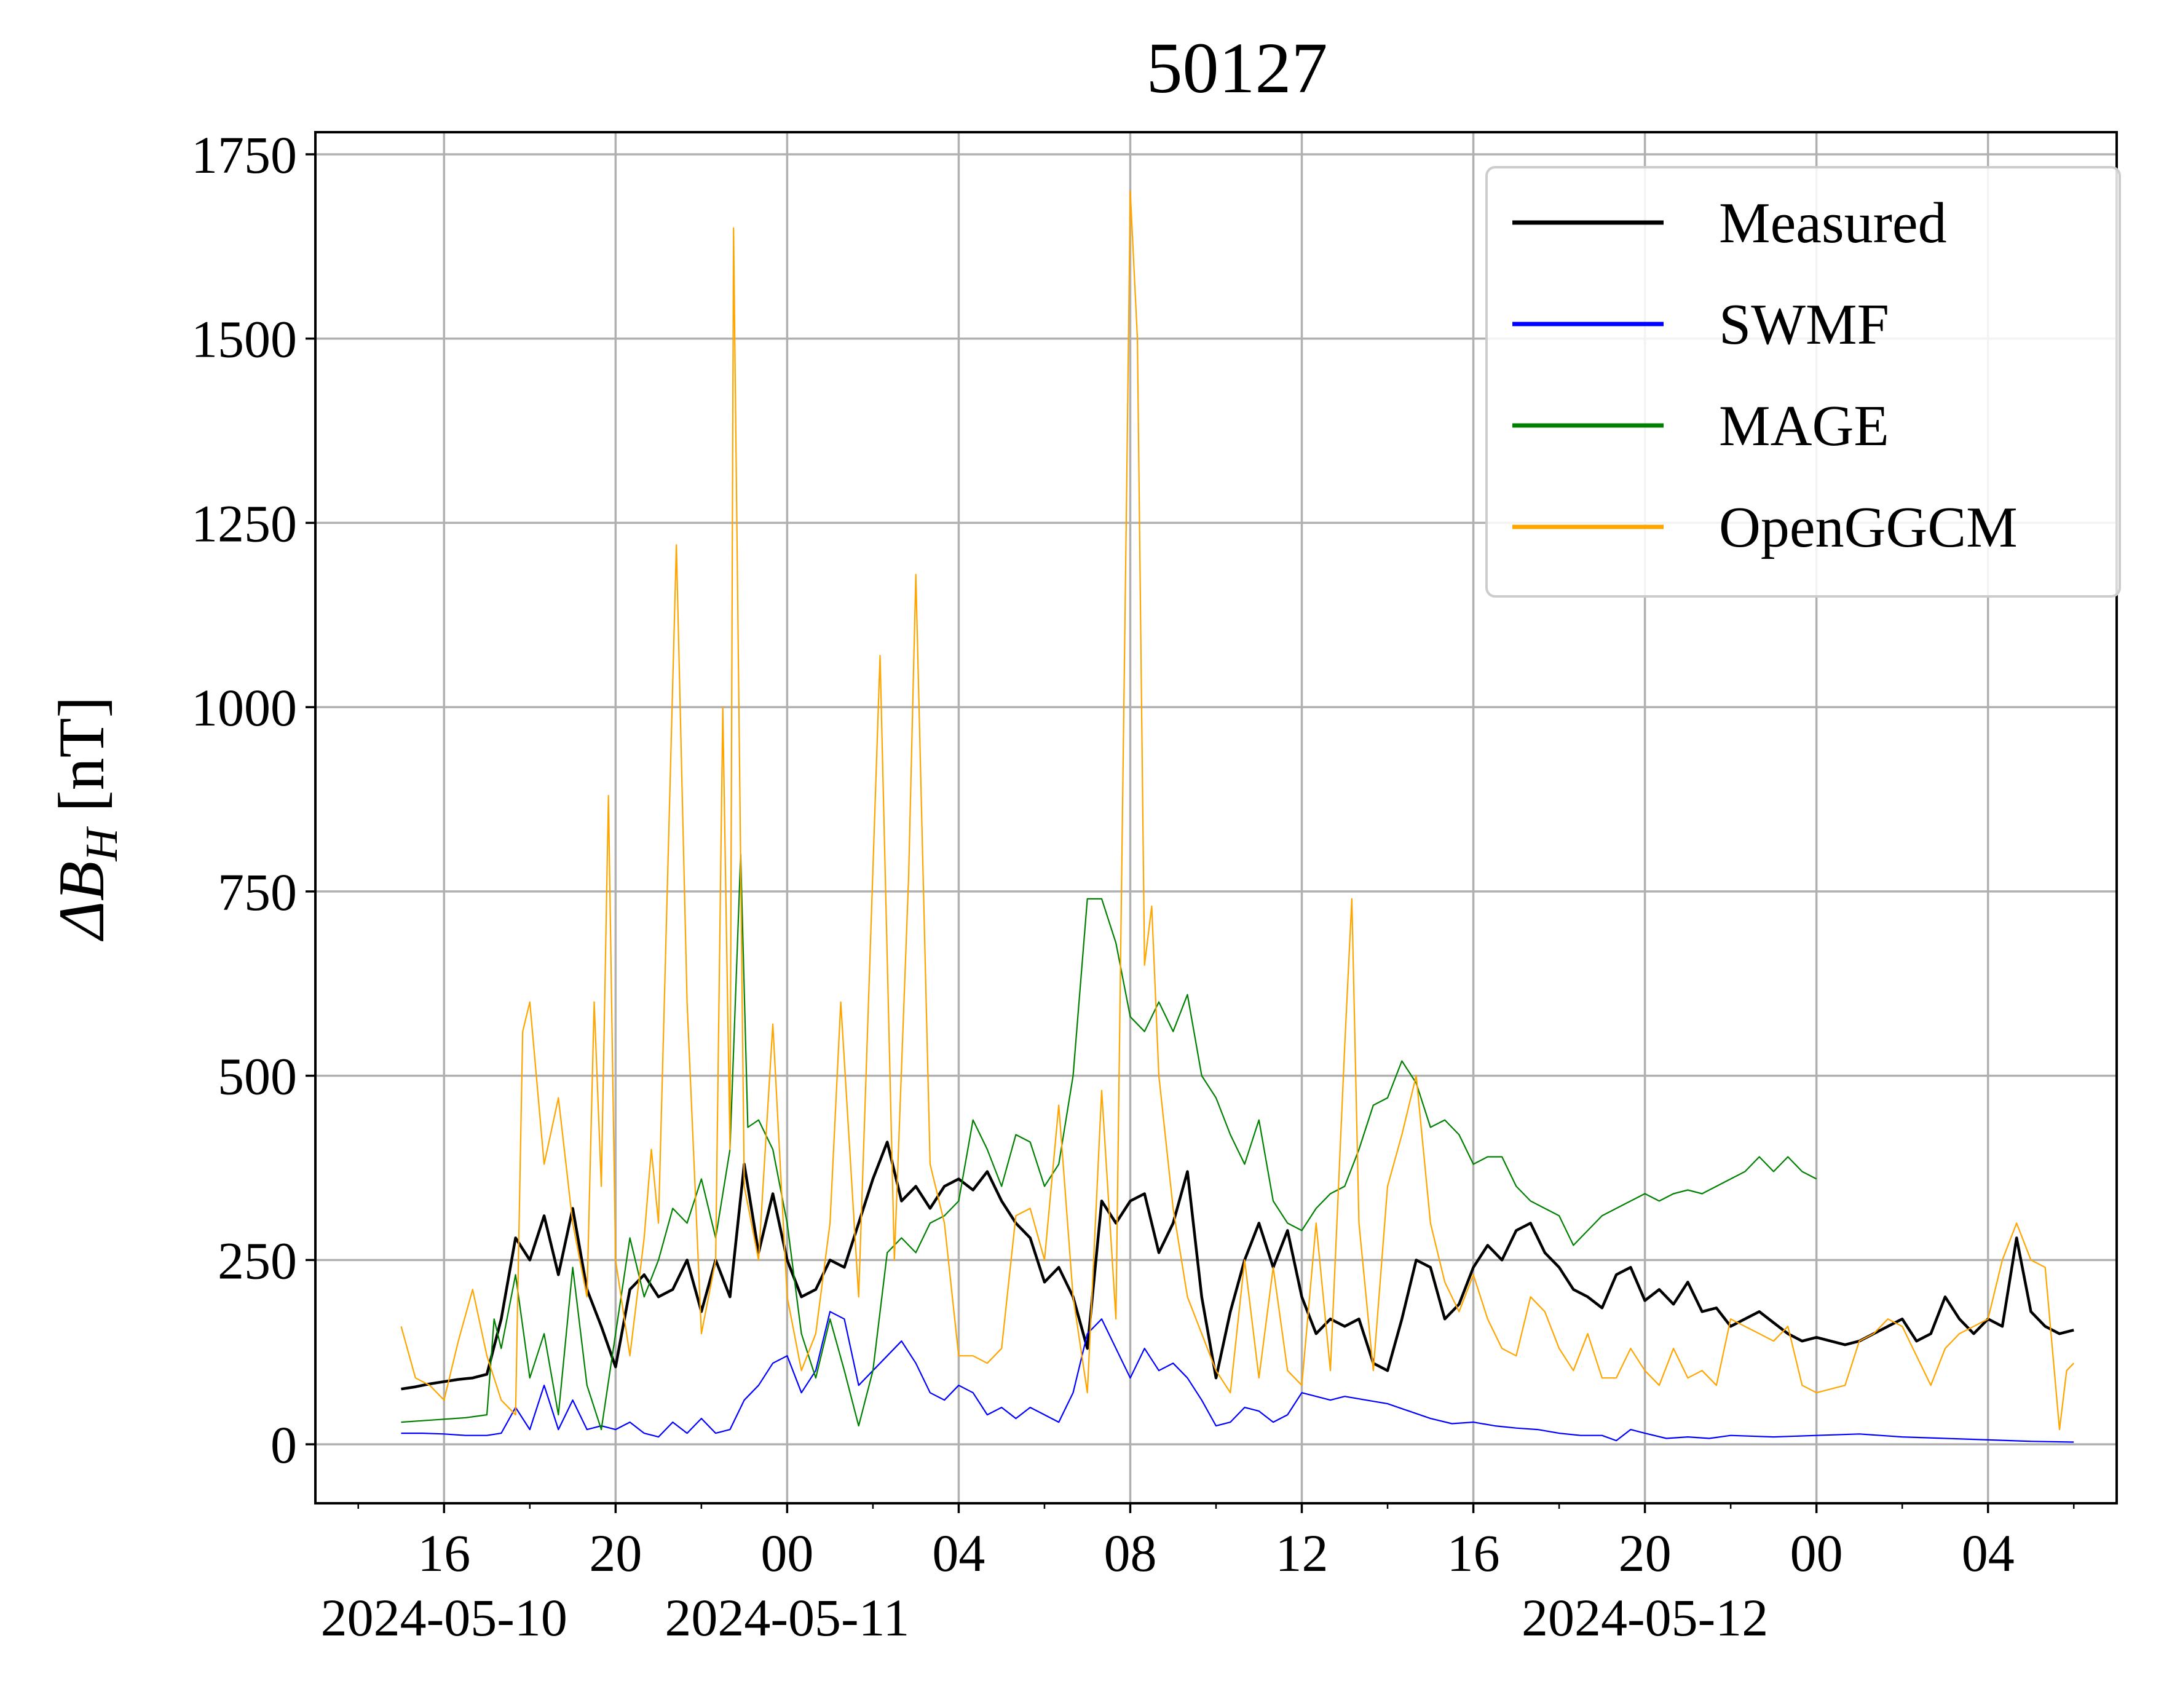 This screenshot has width=2180, height=1708. What do you see at coordinates (257, 1076) in the screenshot?
I see `y-tick-label: 500` at bounding box center [257, 1076].